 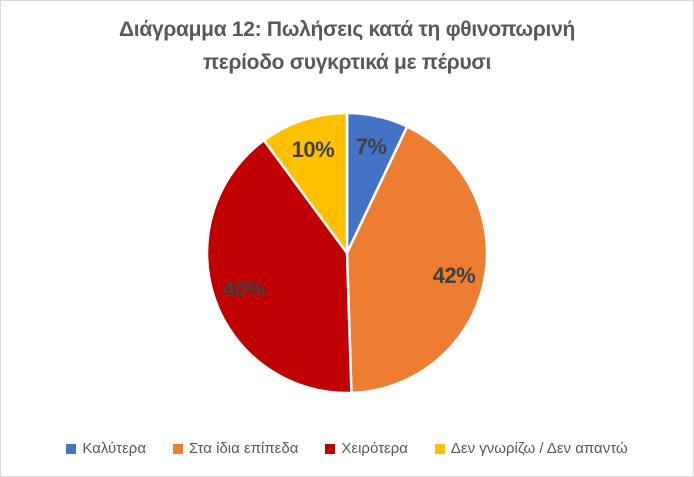 I want to click on legend-label: Καλύτερα, so click(x=114, y=448).